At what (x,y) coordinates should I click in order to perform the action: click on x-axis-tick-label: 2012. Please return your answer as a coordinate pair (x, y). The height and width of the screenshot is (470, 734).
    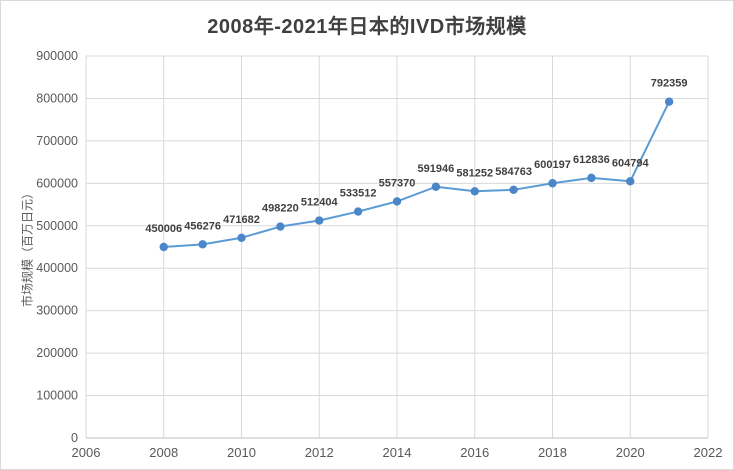
    Looking at the image, I should click on (319, 452).